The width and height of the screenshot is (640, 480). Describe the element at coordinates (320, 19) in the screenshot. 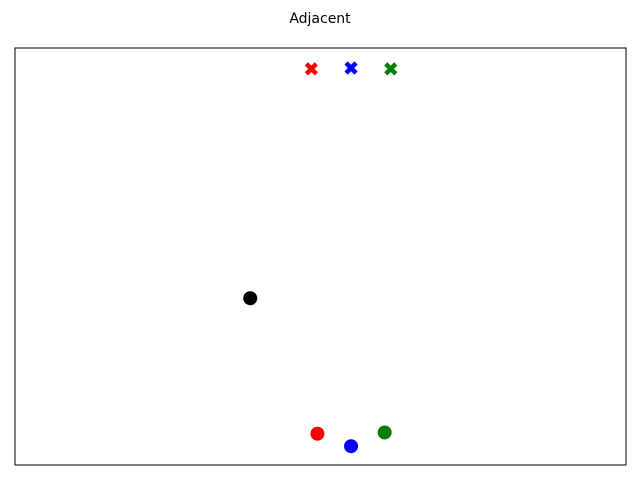

I see `chart-title: Adjacent` at that location.